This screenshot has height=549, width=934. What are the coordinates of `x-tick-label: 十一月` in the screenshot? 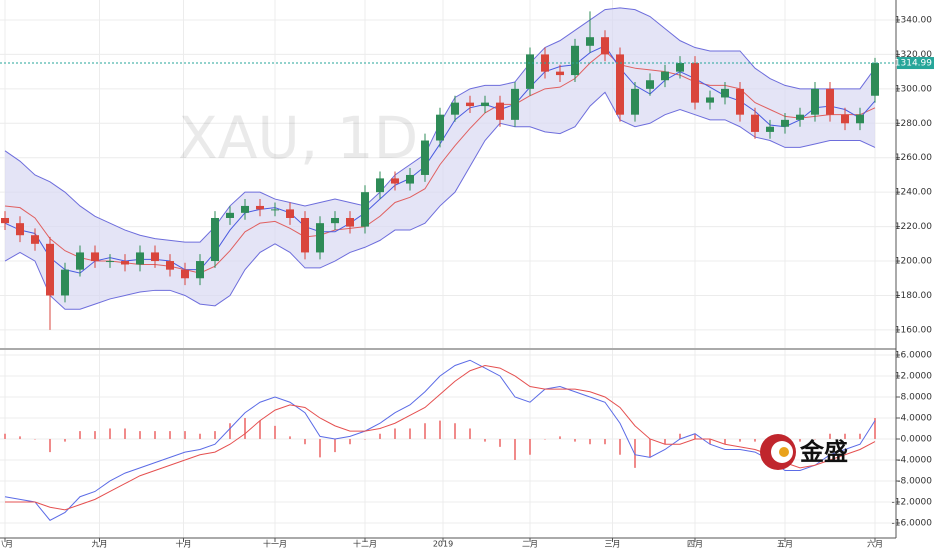 It's located at (275, 544).